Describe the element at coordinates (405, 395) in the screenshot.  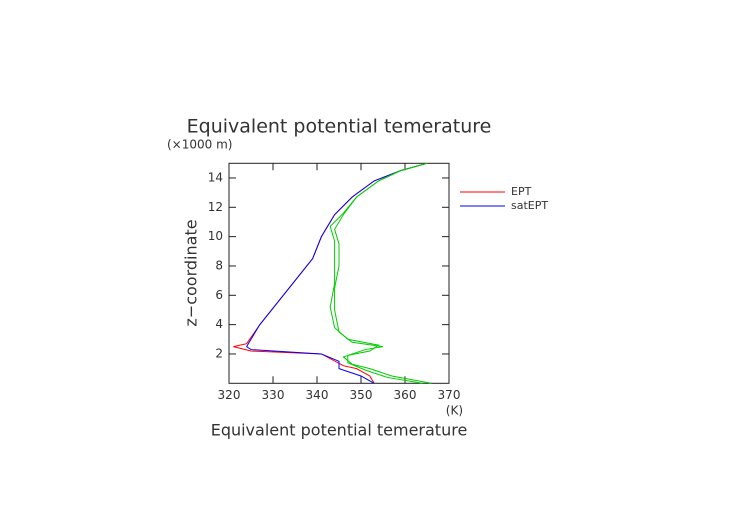
I see `x-tick-label: 360` at that location.